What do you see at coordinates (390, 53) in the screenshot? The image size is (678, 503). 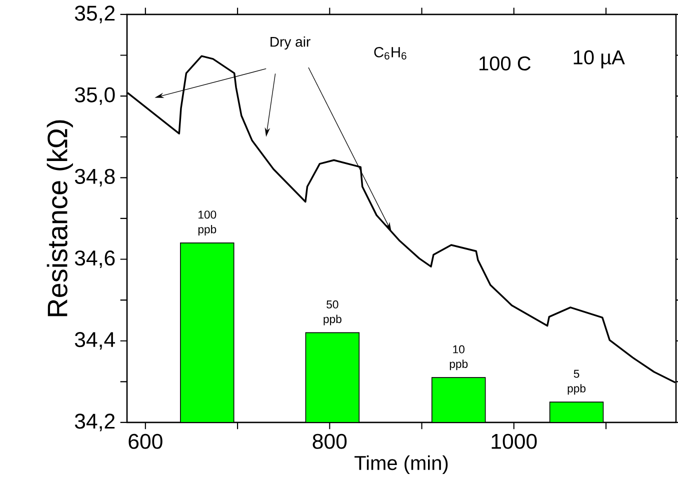 I see `annotation: C$_{6}$H$_{6}$` at bounding box center [390, 53].